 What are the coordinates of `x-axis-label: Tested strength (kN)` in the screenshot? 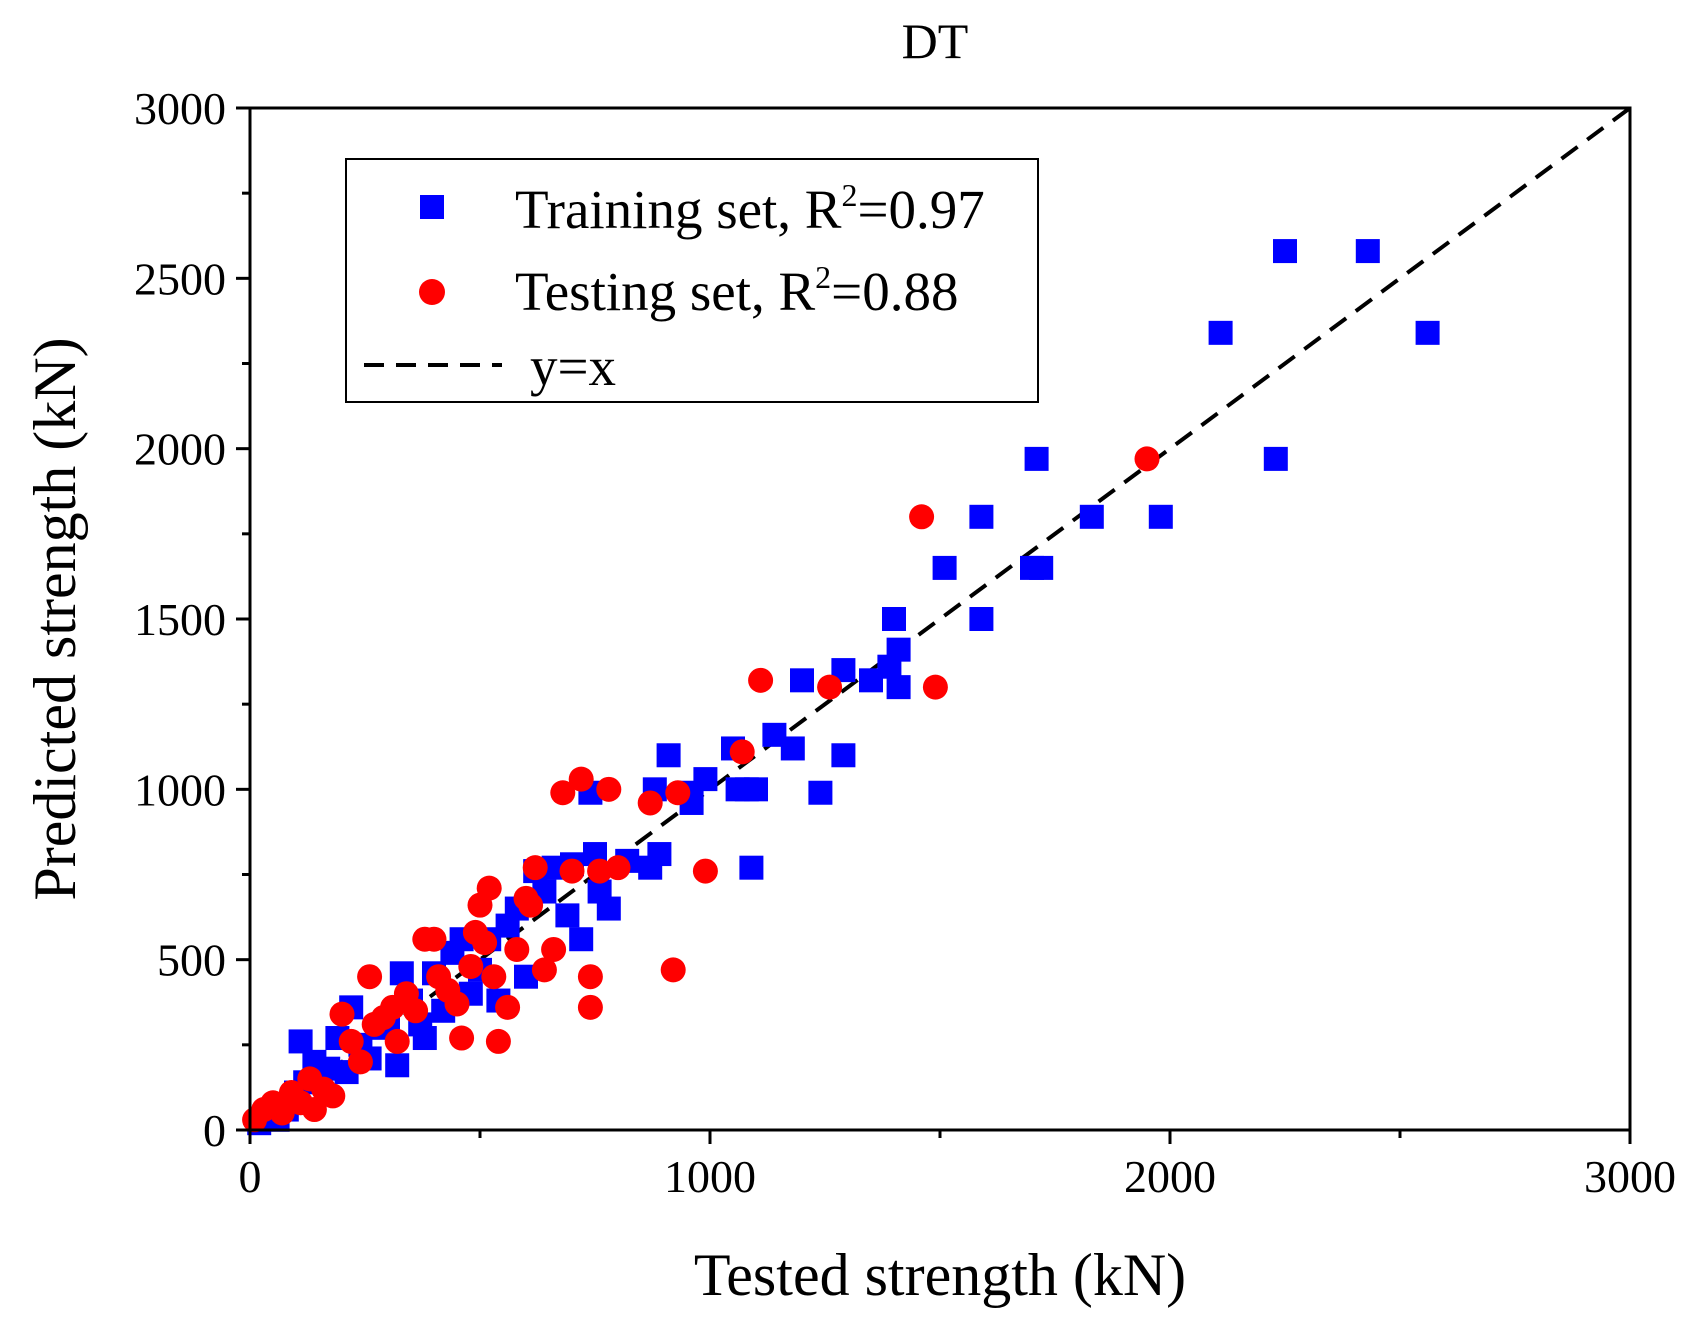 It's located at (940, 1275).